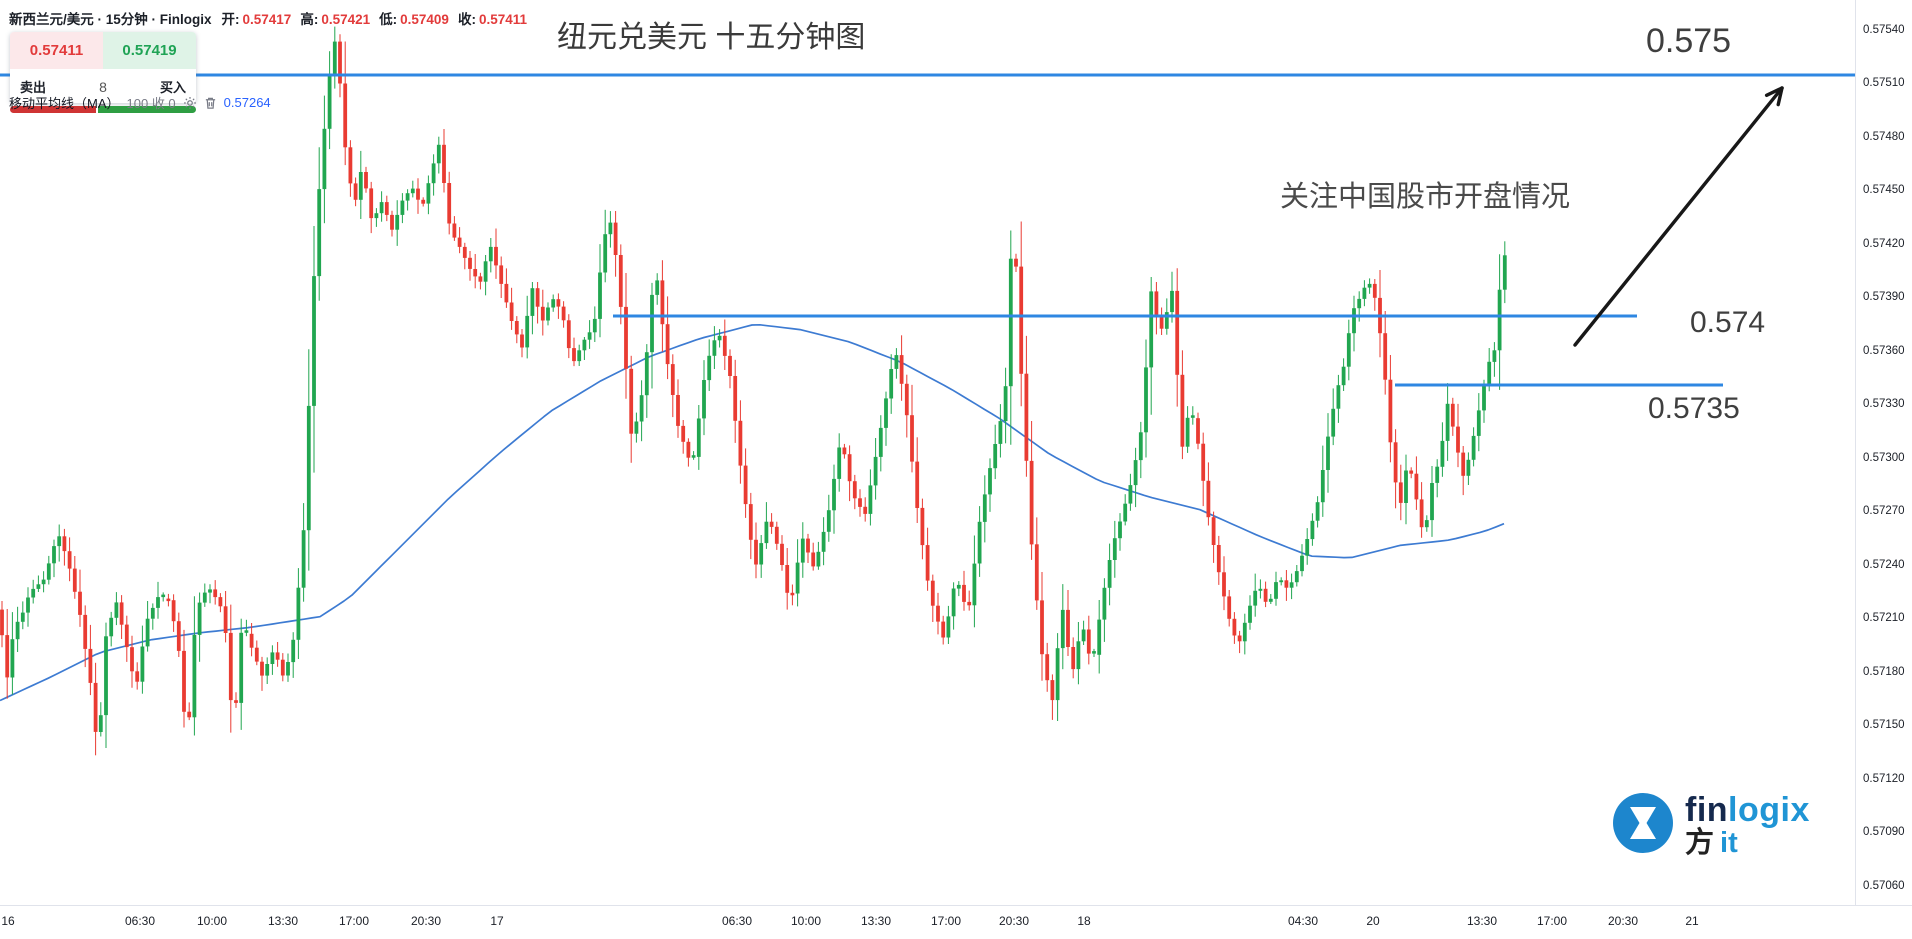 The image size is (1912, 939). What do you see at coordinates (388, 19) in the screenshot?
I see `low-label: 低:` at bounding box center [388, 19].